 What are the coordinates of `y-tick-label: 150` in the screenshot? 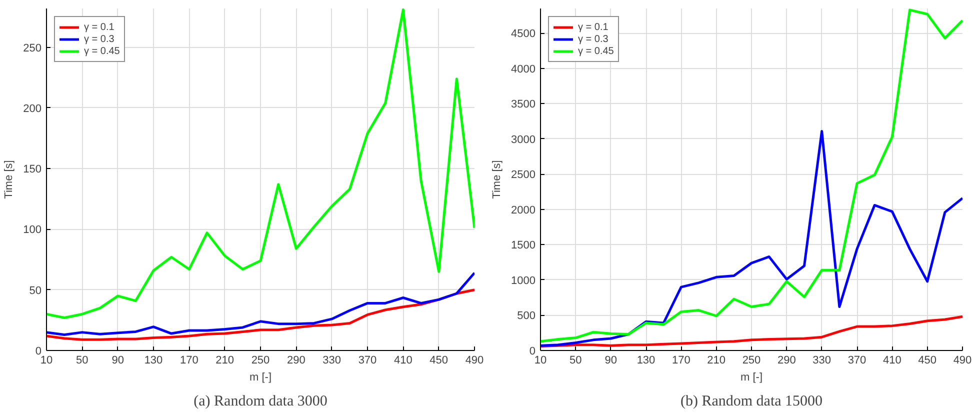 It's located at (32, 170).